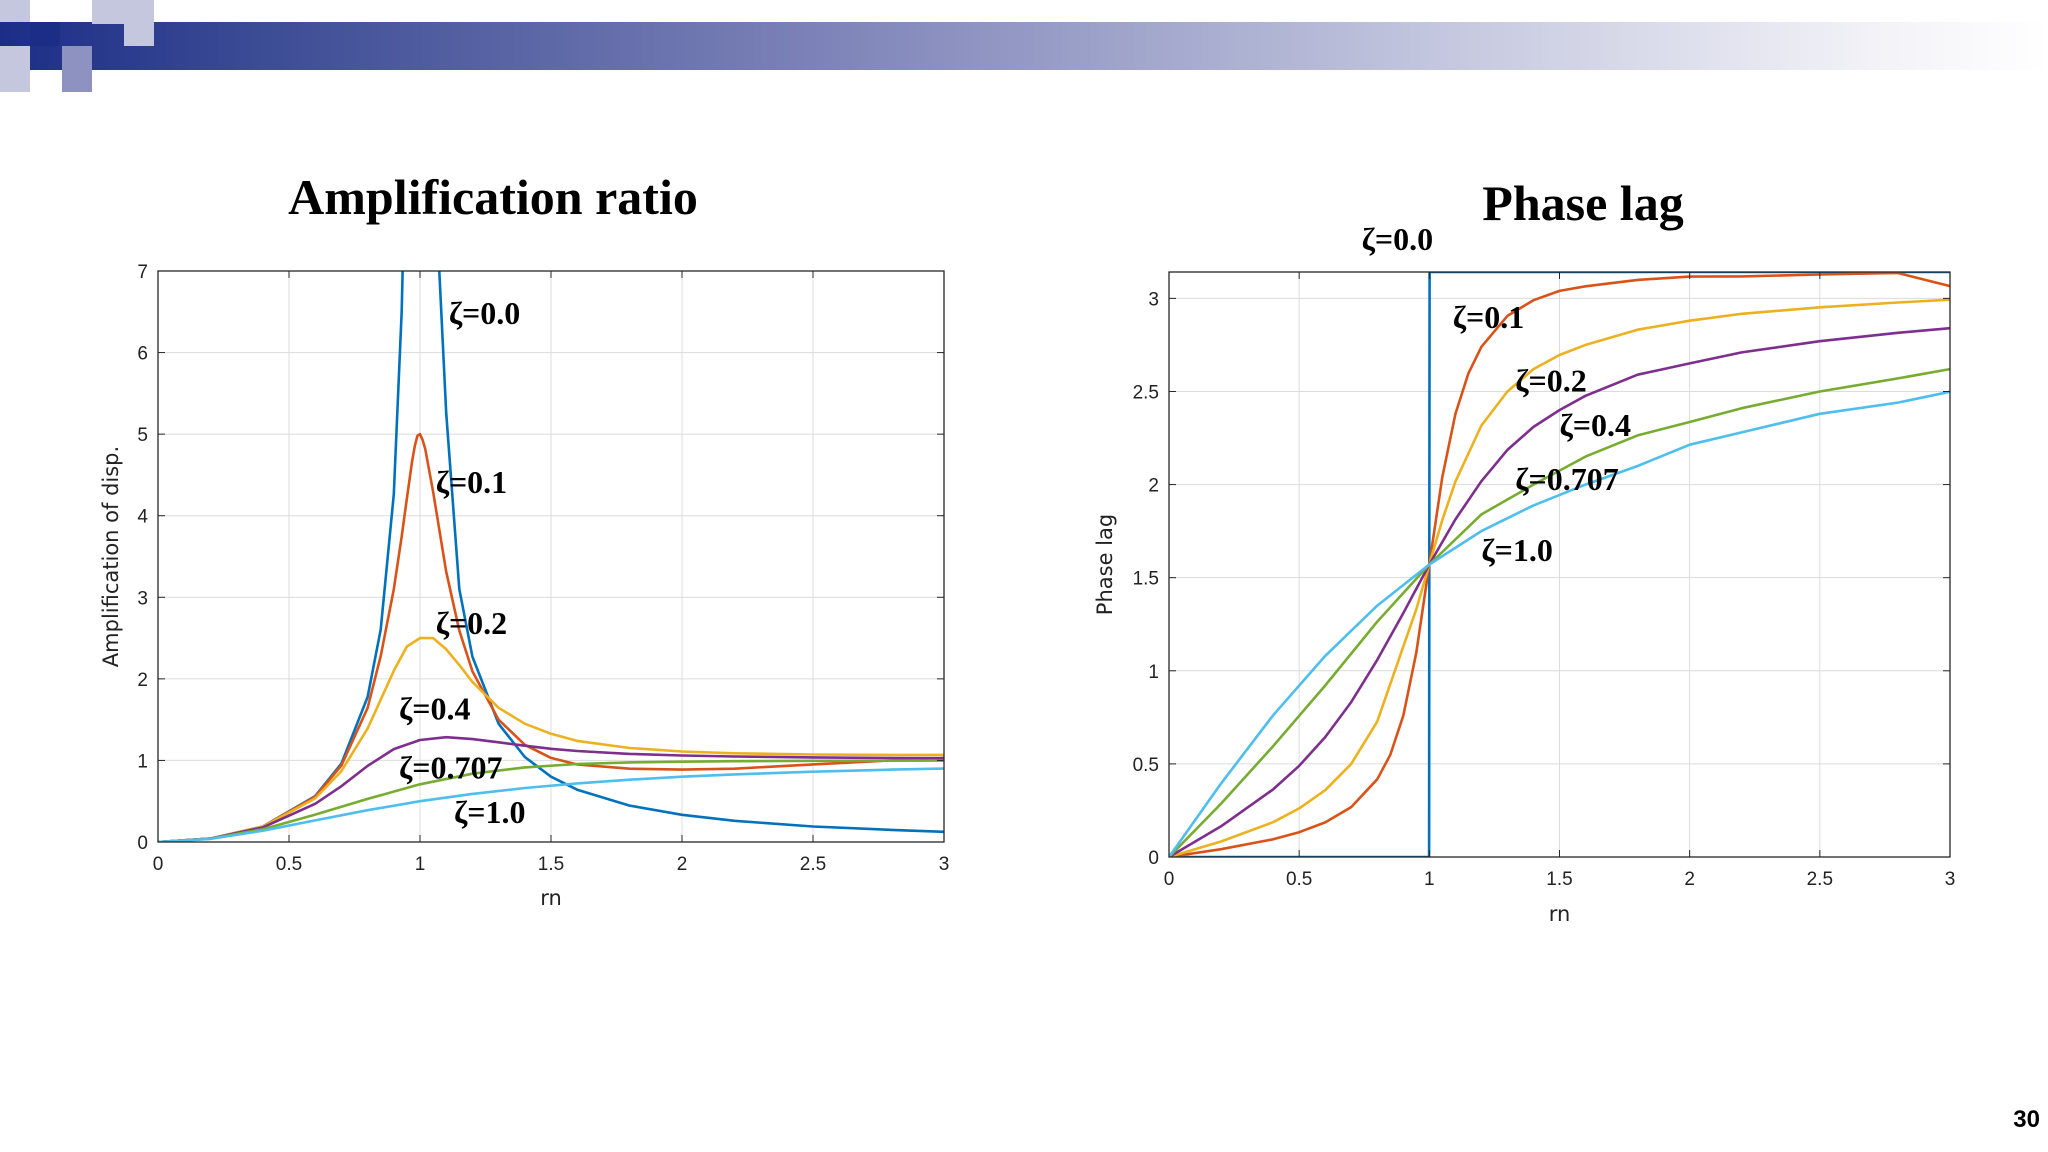 The image size is (2048, 1152). I want to click on chart1-y-axis-label: Phase lag, so click(1105, 564).